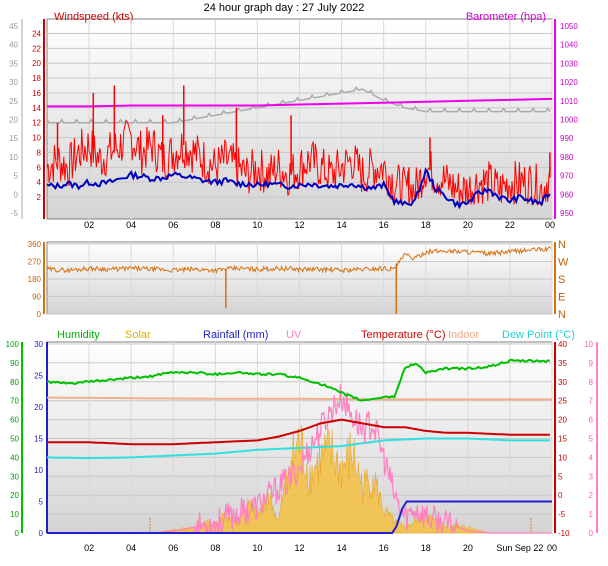 The image size is (608, 566). Describe the element at coordinates (591, 495) in the screenshot. I see `uv-tick: 2` at that location.